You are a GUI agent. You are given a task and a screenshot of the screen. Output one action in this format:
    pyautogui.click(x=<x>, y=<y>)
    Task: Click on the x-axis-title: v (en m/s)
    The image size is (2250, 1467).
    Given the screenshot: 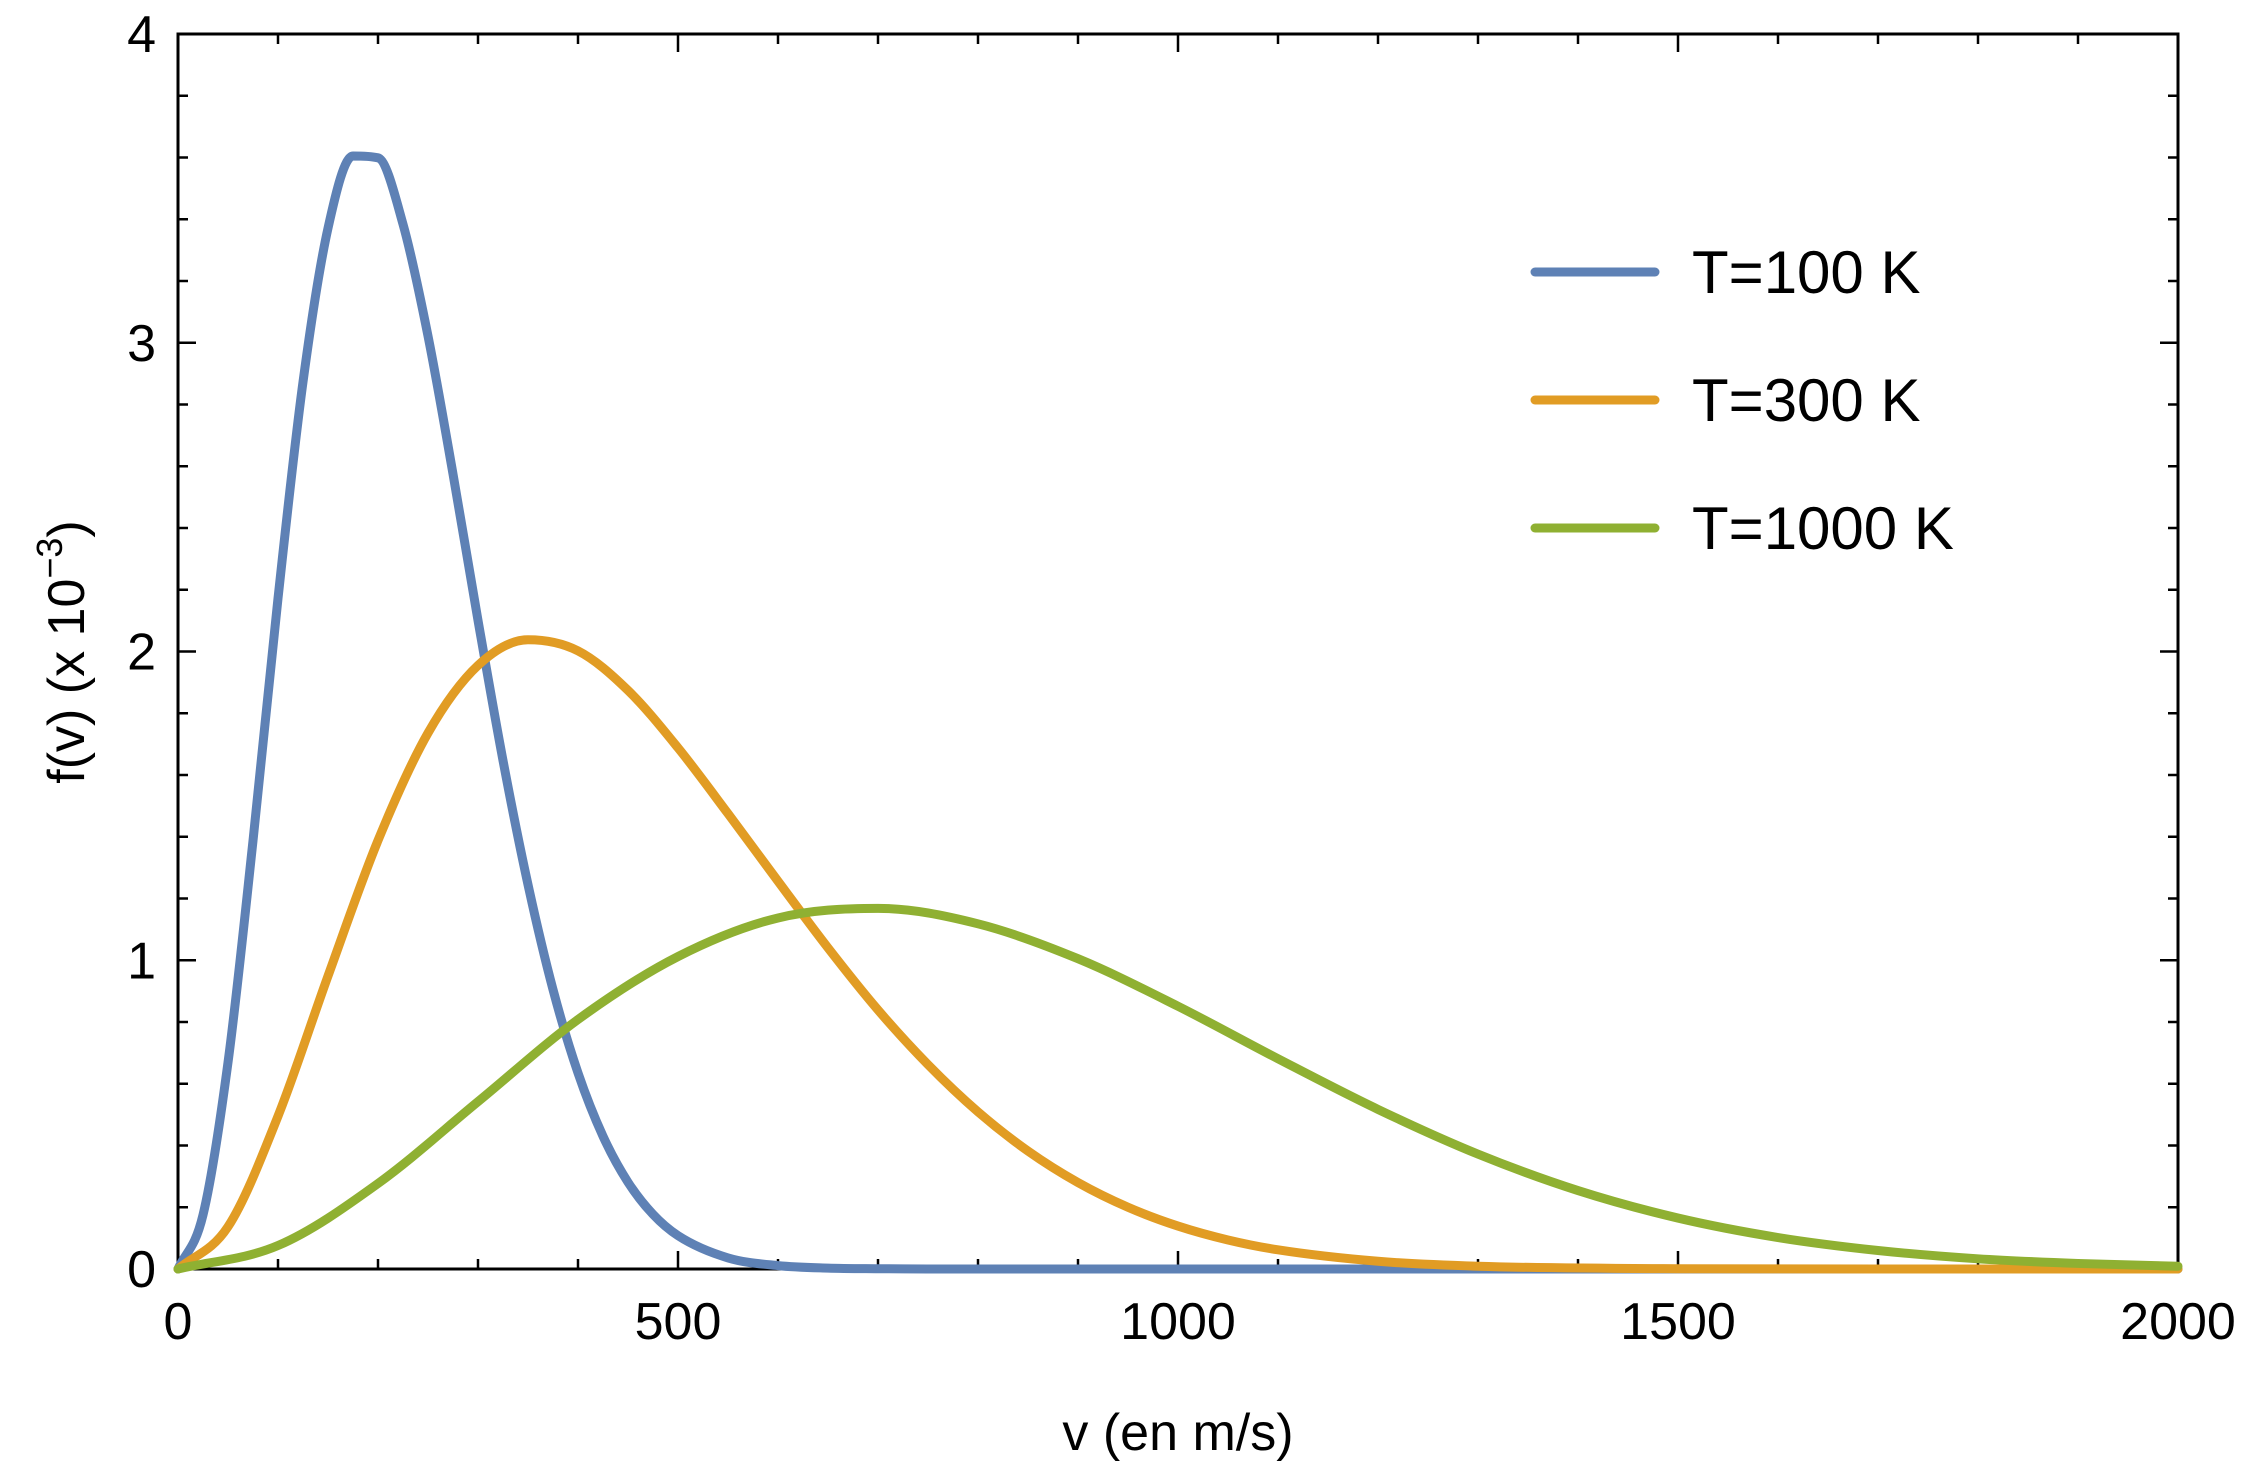 What is the action you would take?
    pyautogui.click(x=1177, y=1433)
    